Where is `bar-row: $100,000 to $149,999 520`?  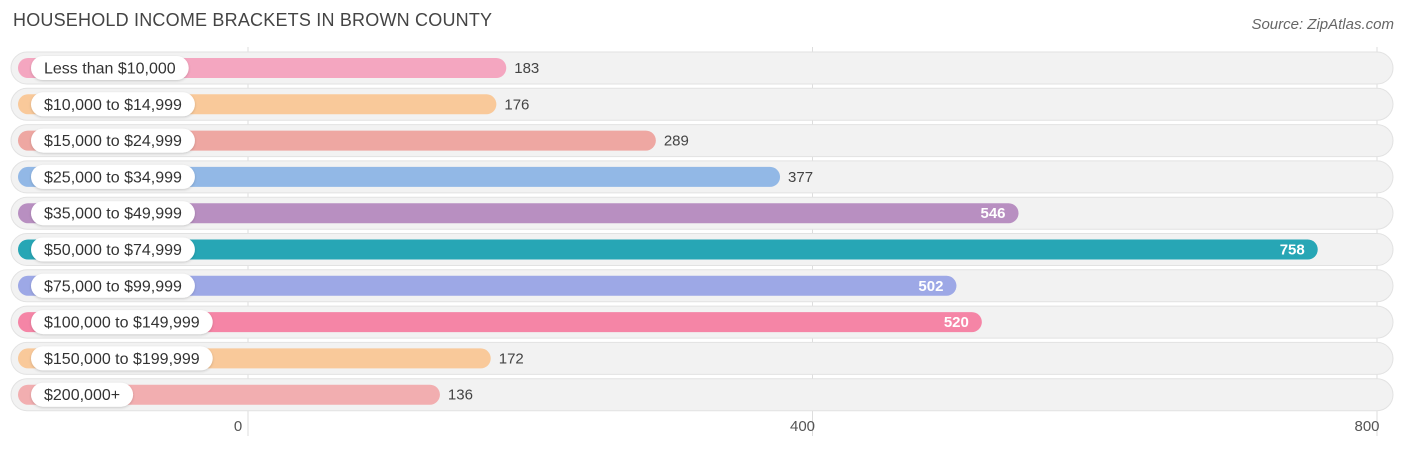
bar-row: $100,000 to $149,999 520 is located at coordinates (702, 322).